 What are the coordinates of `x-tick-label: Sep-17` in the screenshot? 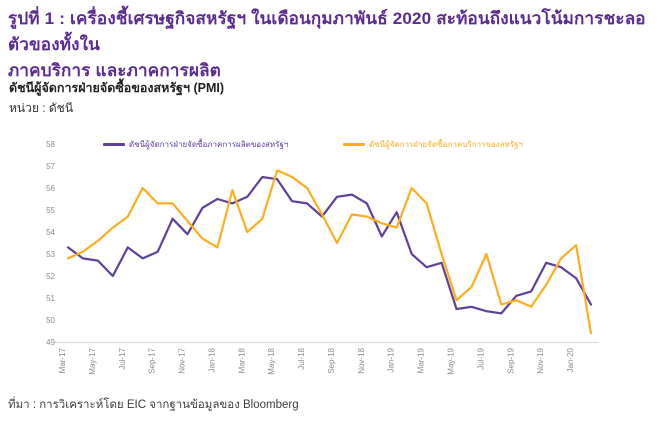 It's located at (152, 360).